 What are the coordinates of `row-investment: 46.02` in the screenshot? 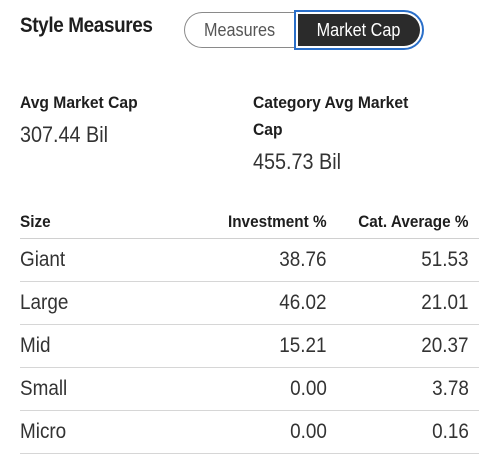 It's located at (303, 302).